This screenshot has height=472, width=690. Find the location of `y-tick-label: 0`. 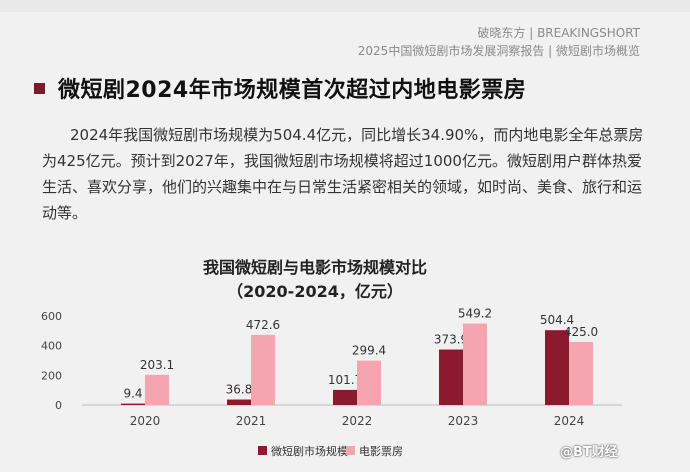

y-tick-label: 0 is located at coordinates (58, 405).